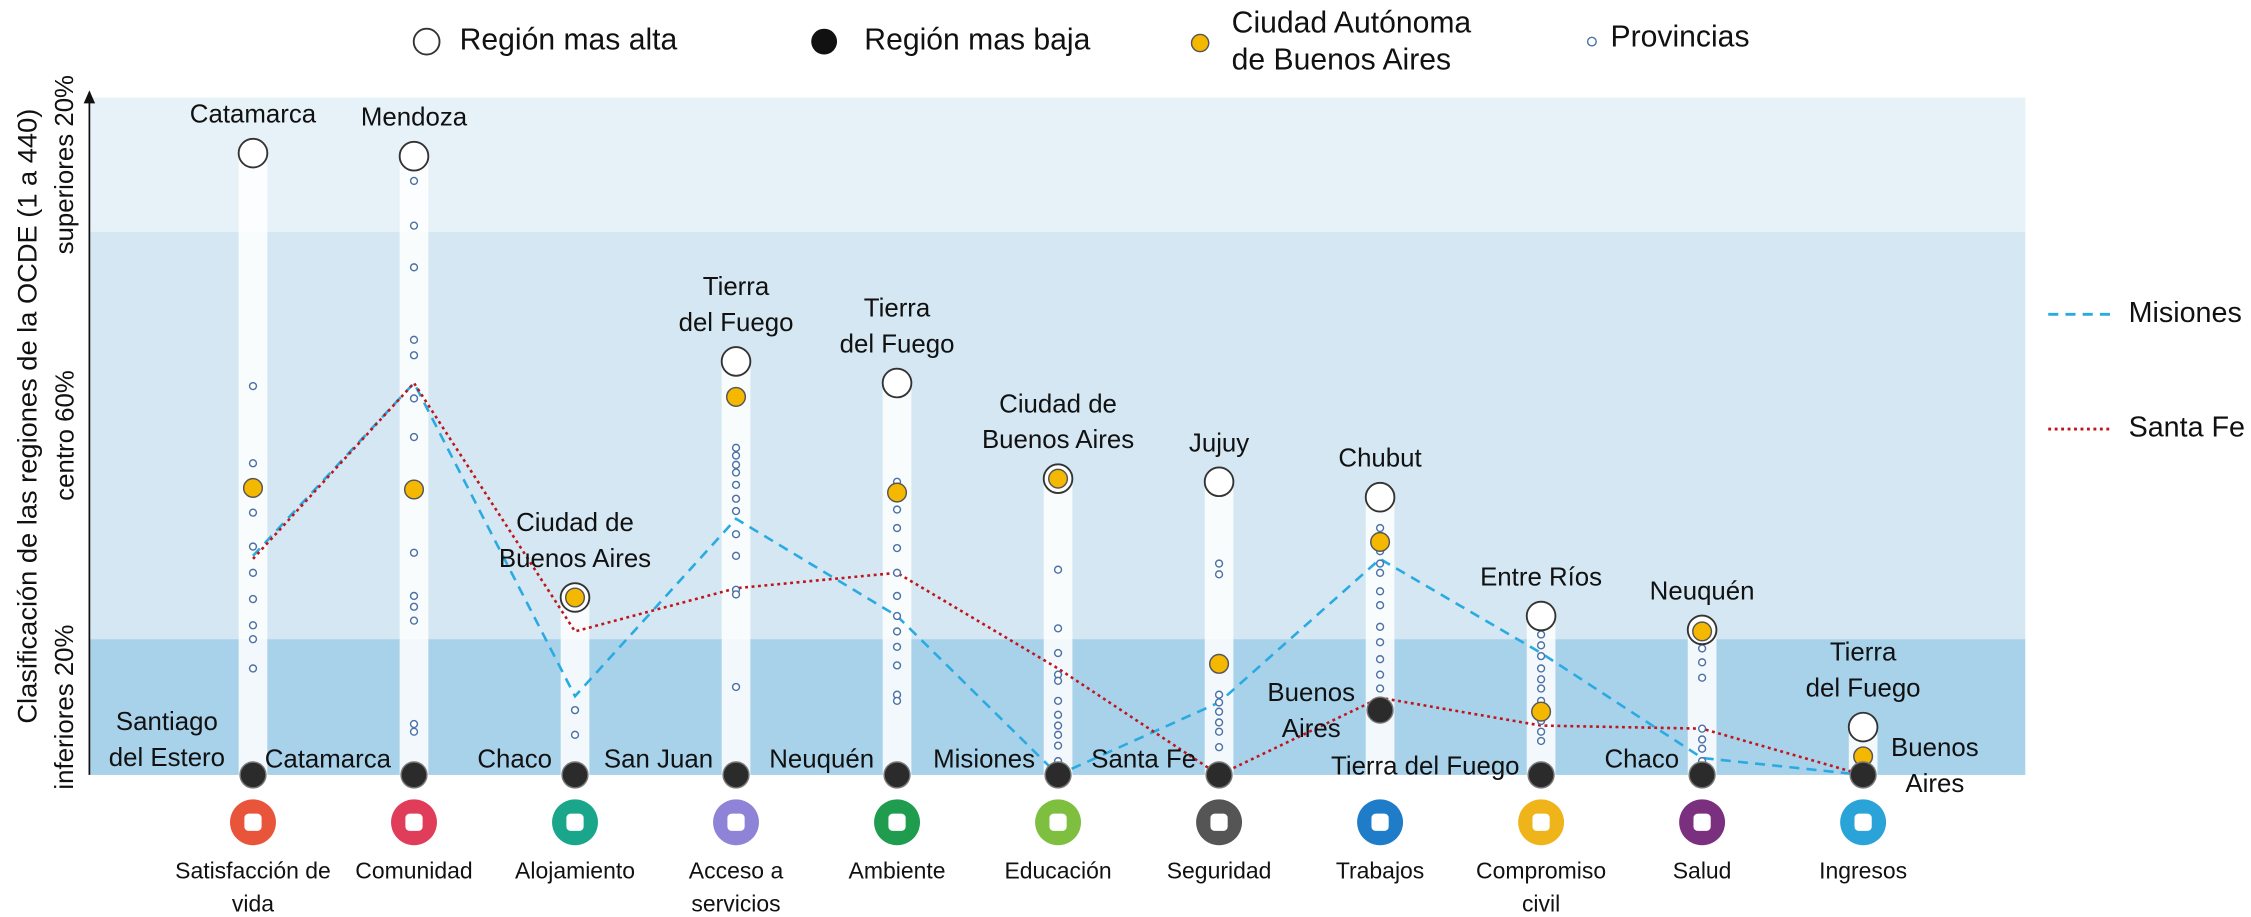  What do you see at coordinates (414, 118) in the screenshot?
I see `high-label: Mendoza` at bounding box center [414, 118].